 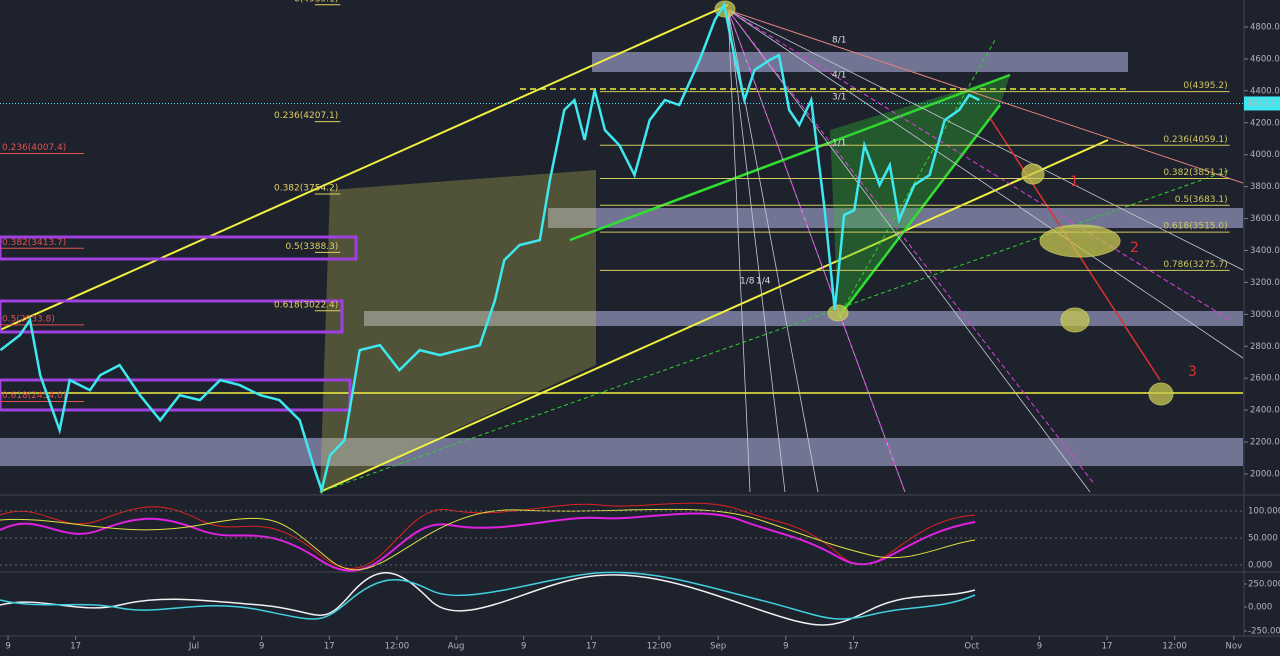 What do you see at coordinates (1265, 123) in the screenshot?
I see `y-tick-label: 4200.0` at bounding box center [1265, 123].